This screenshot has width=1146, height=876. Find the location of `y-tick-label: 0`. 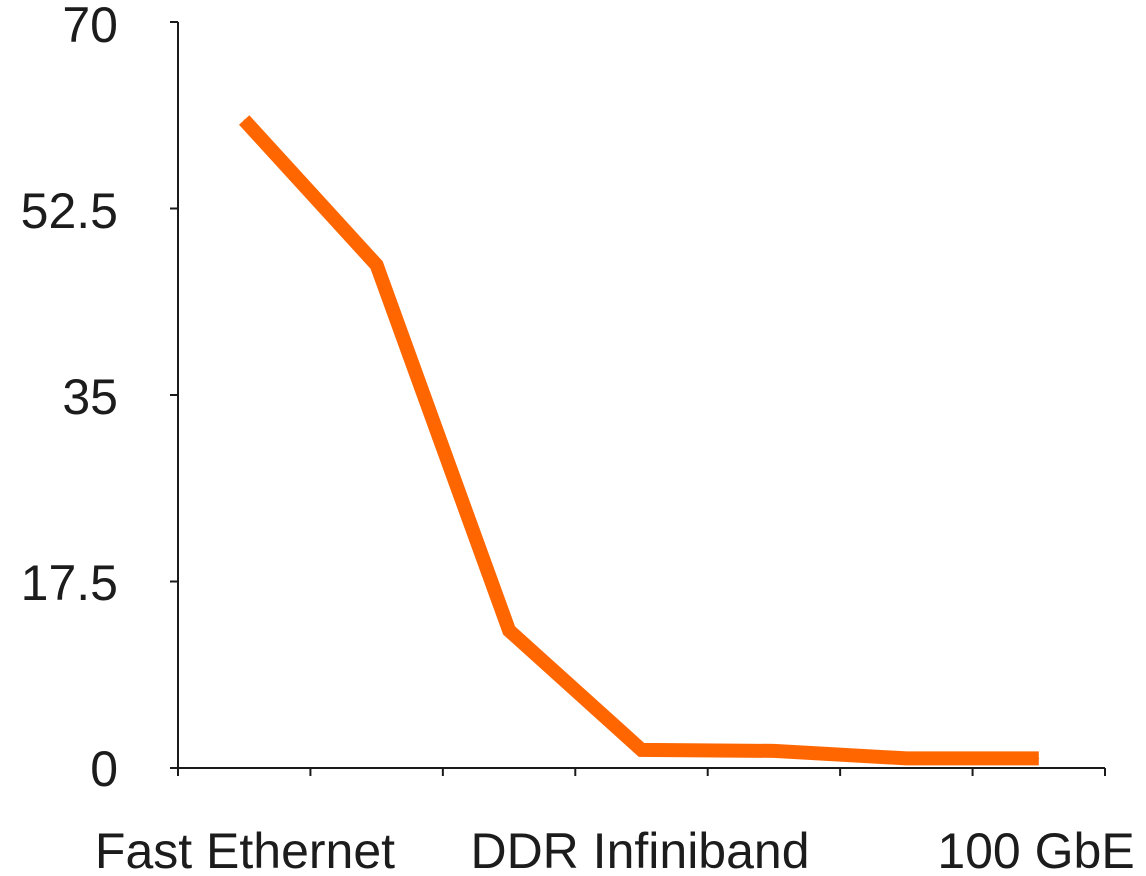

y-tick-label: 0 is located at coordinates (104, 769).